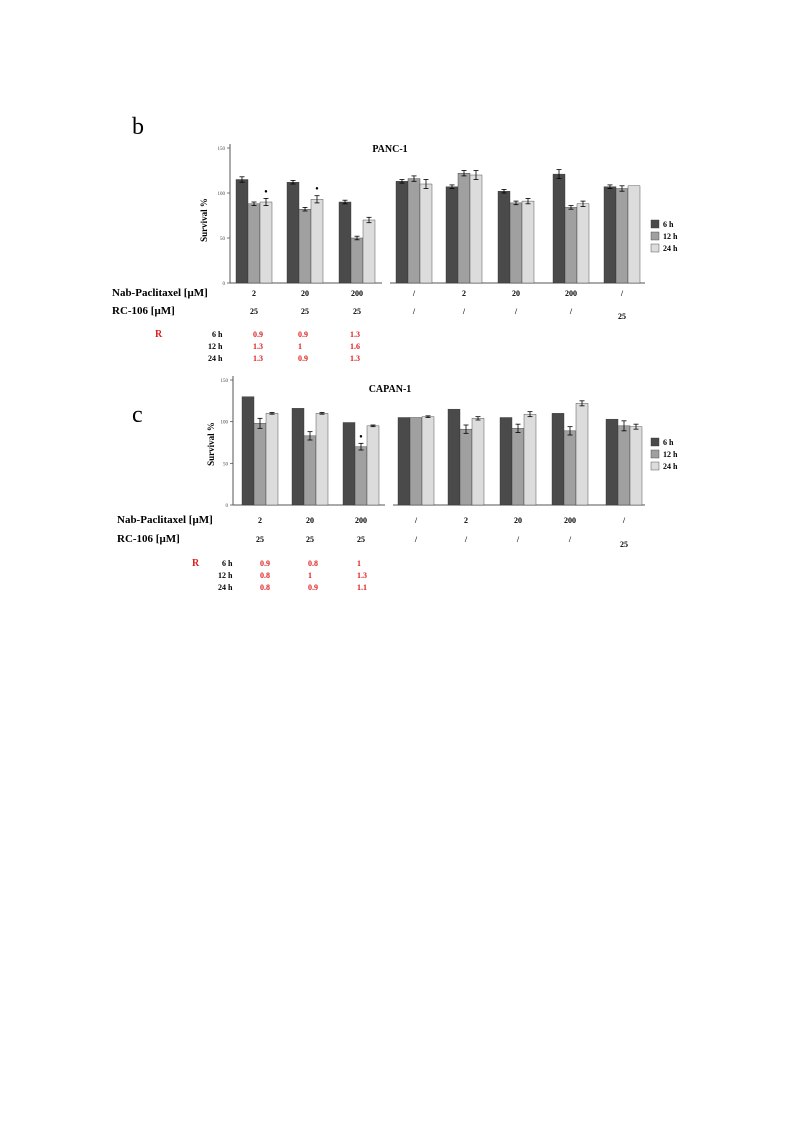 This screenshot has width=793, height=1121. I want to click on category-rc-5: /, so click(466, 539).